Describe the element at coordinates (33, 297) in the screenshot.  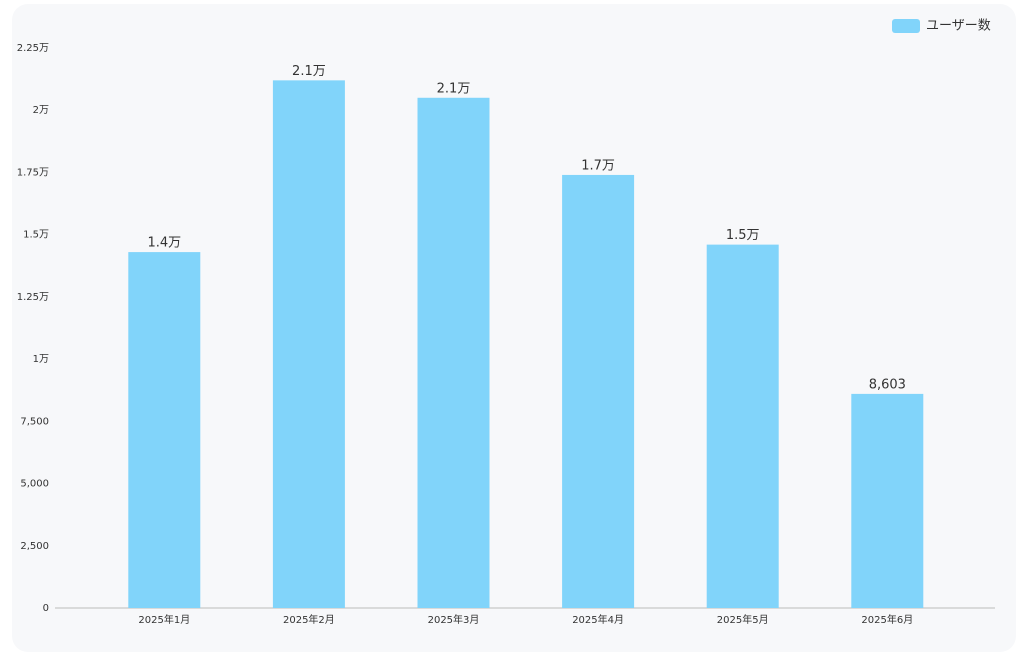
I see `y-tick-label: 1.25万` at that location.